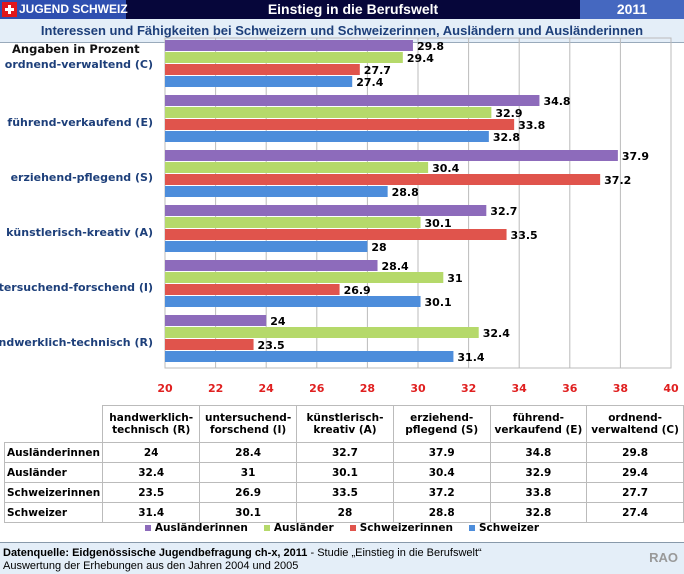 The height and width of the screenshot is (574, 684). What do you see at coordinates (632, 9) in the screenshot?
I see `year-badge: 2011` at bounding box center [632, 9].